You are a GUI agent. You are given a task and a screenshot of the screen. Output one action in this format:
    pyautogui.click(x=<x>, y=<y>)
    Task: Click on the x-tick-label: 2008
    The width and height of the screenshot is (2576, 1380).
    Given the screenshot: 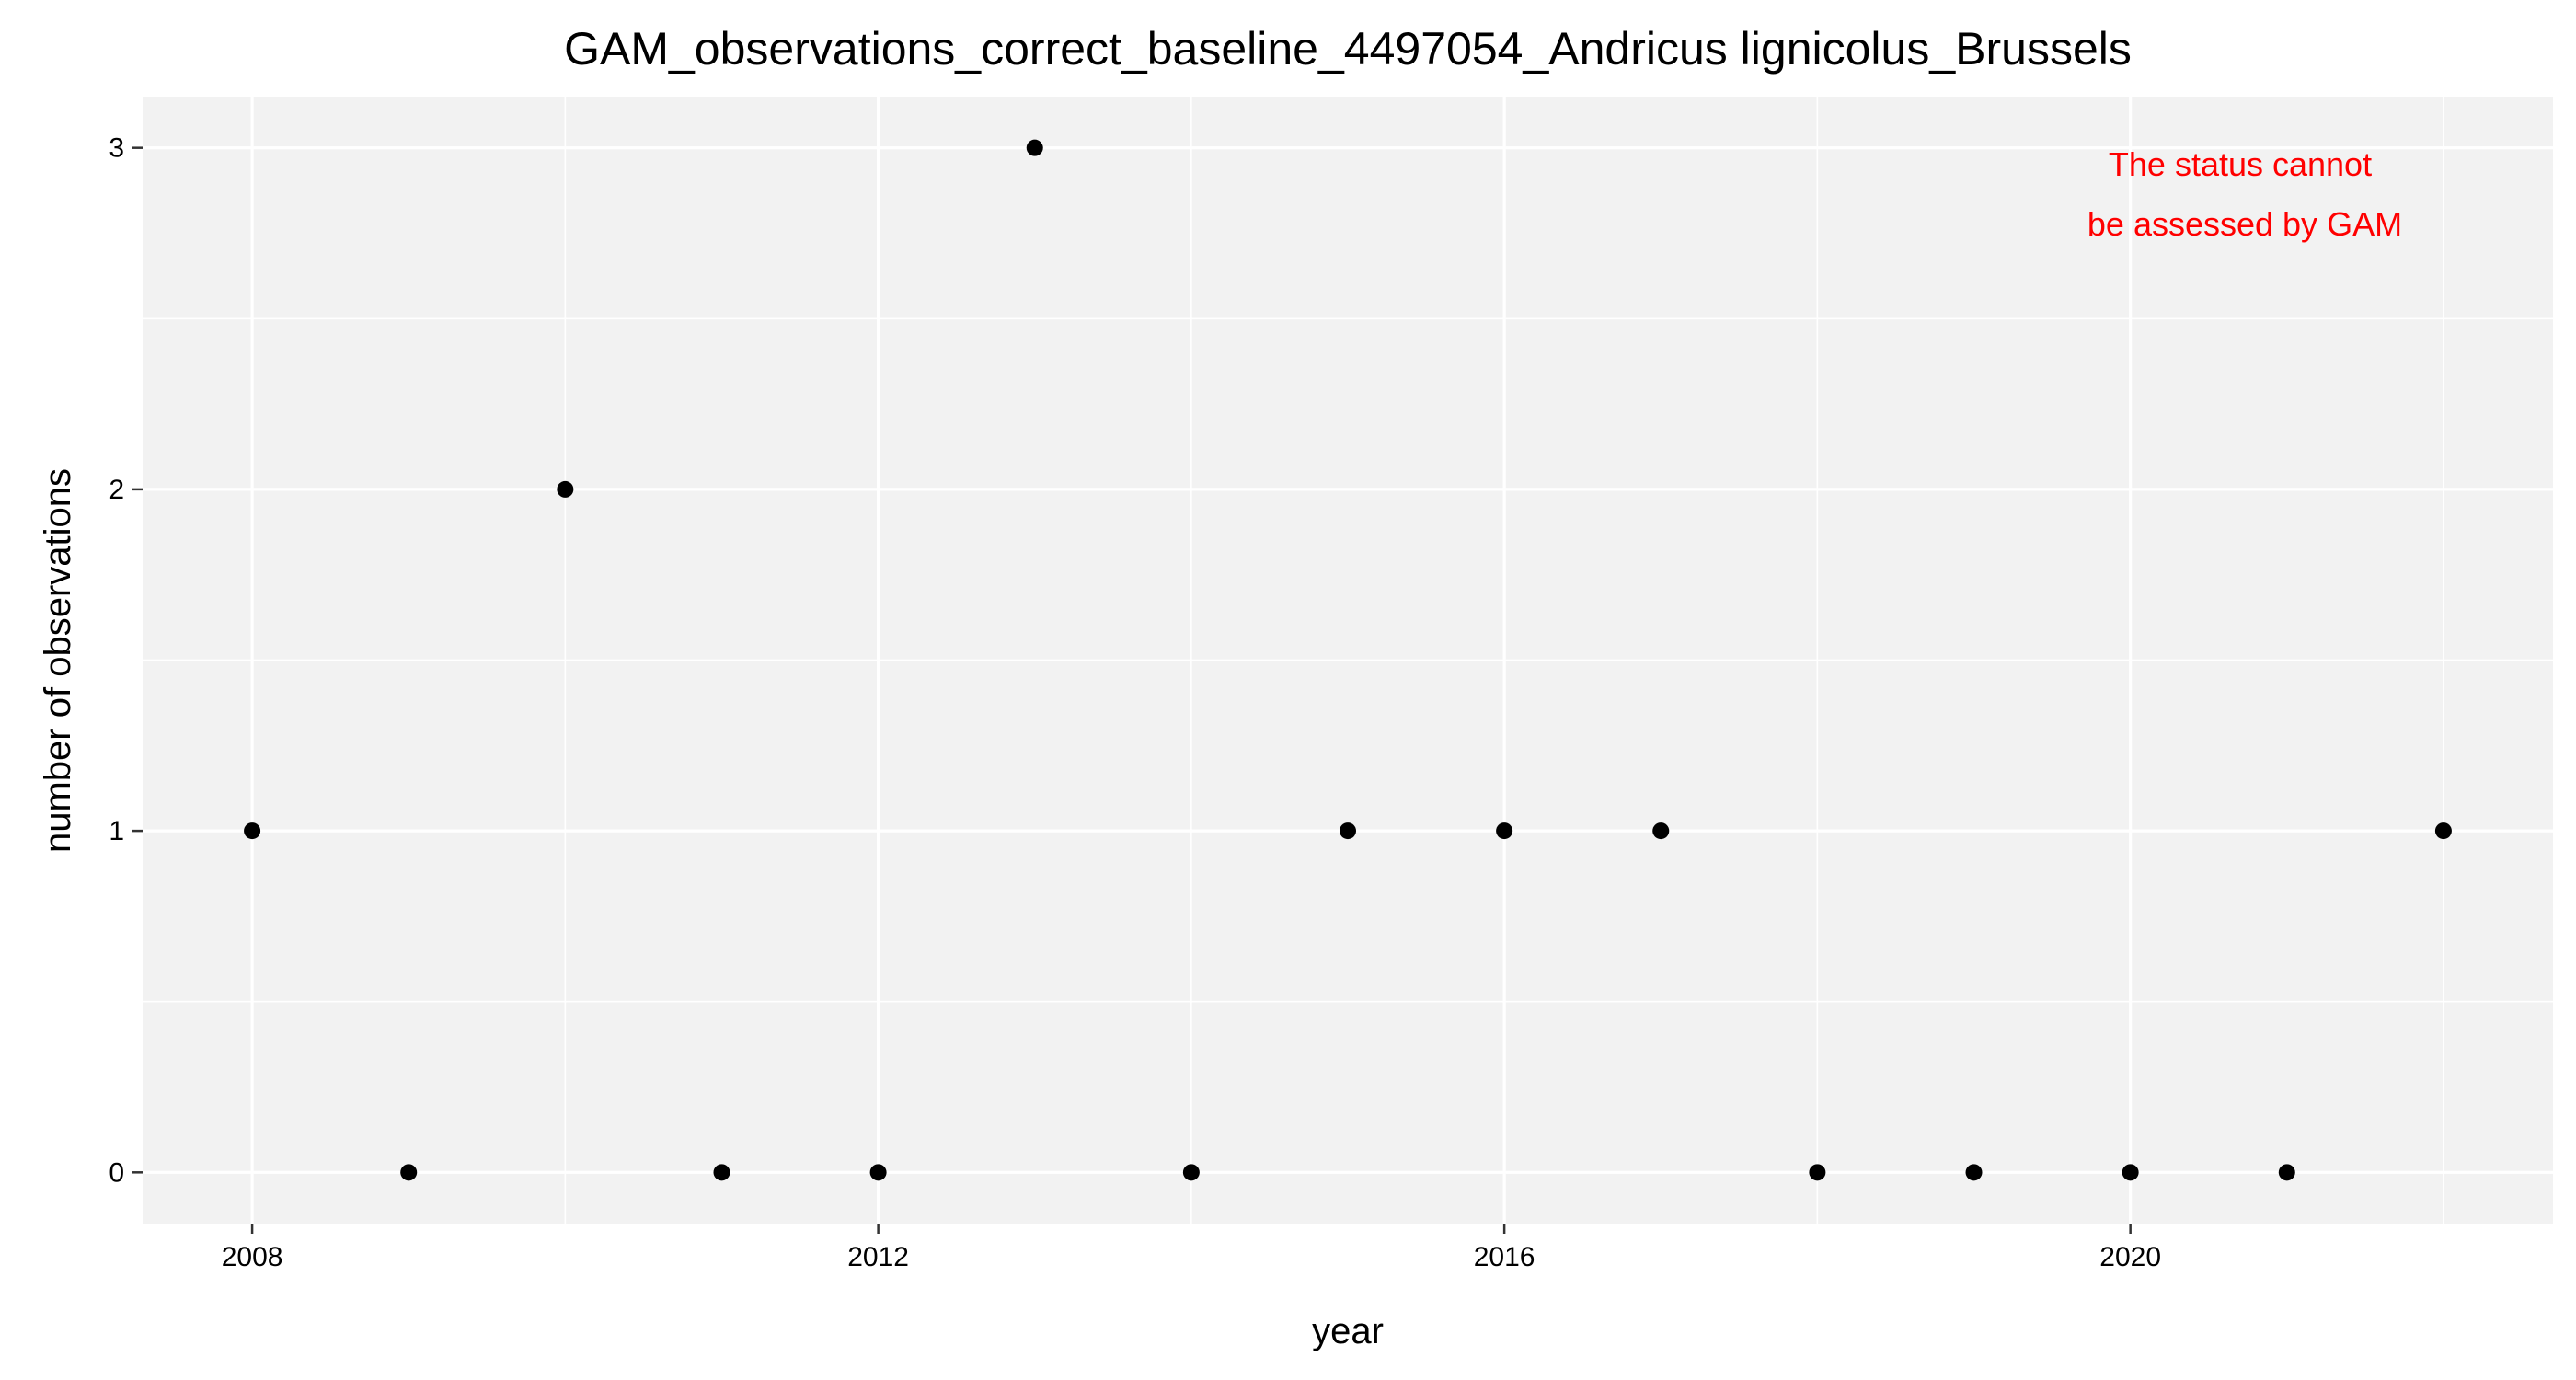 What is the action you would take?
    pyautogui.click(x=252, y=1257)
    